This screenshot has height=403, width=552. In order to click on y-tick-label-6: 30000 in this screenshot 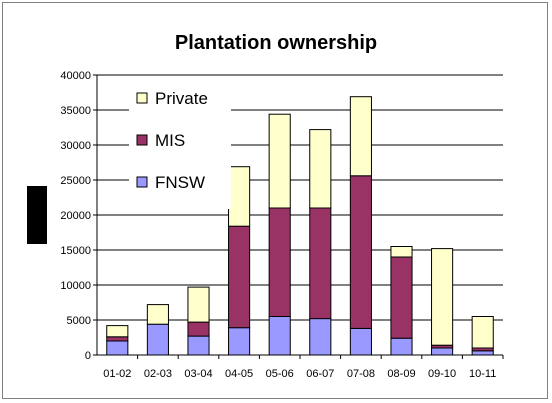, I will do `click(75, 146)`.